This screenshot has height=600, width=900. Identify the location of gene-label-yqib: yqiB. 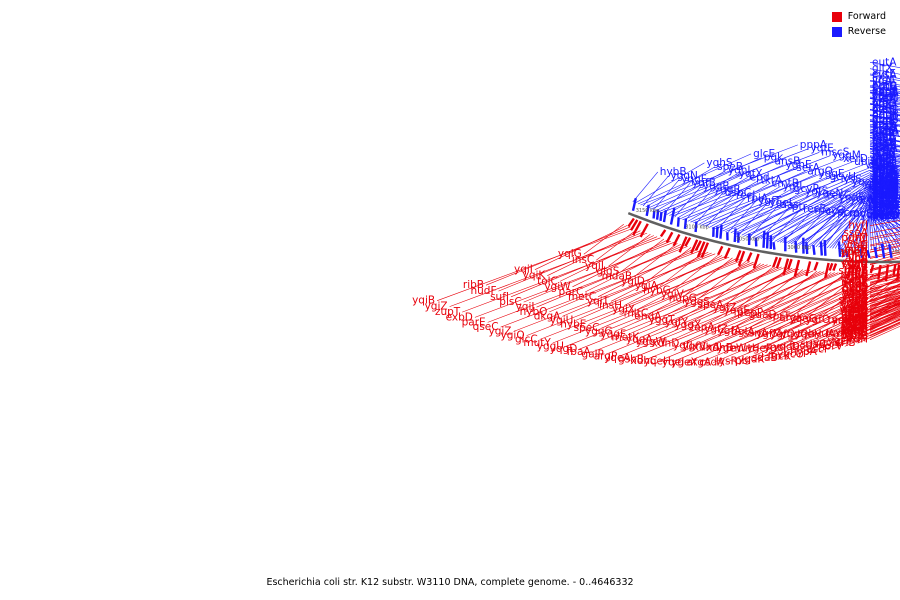
(423, 301).